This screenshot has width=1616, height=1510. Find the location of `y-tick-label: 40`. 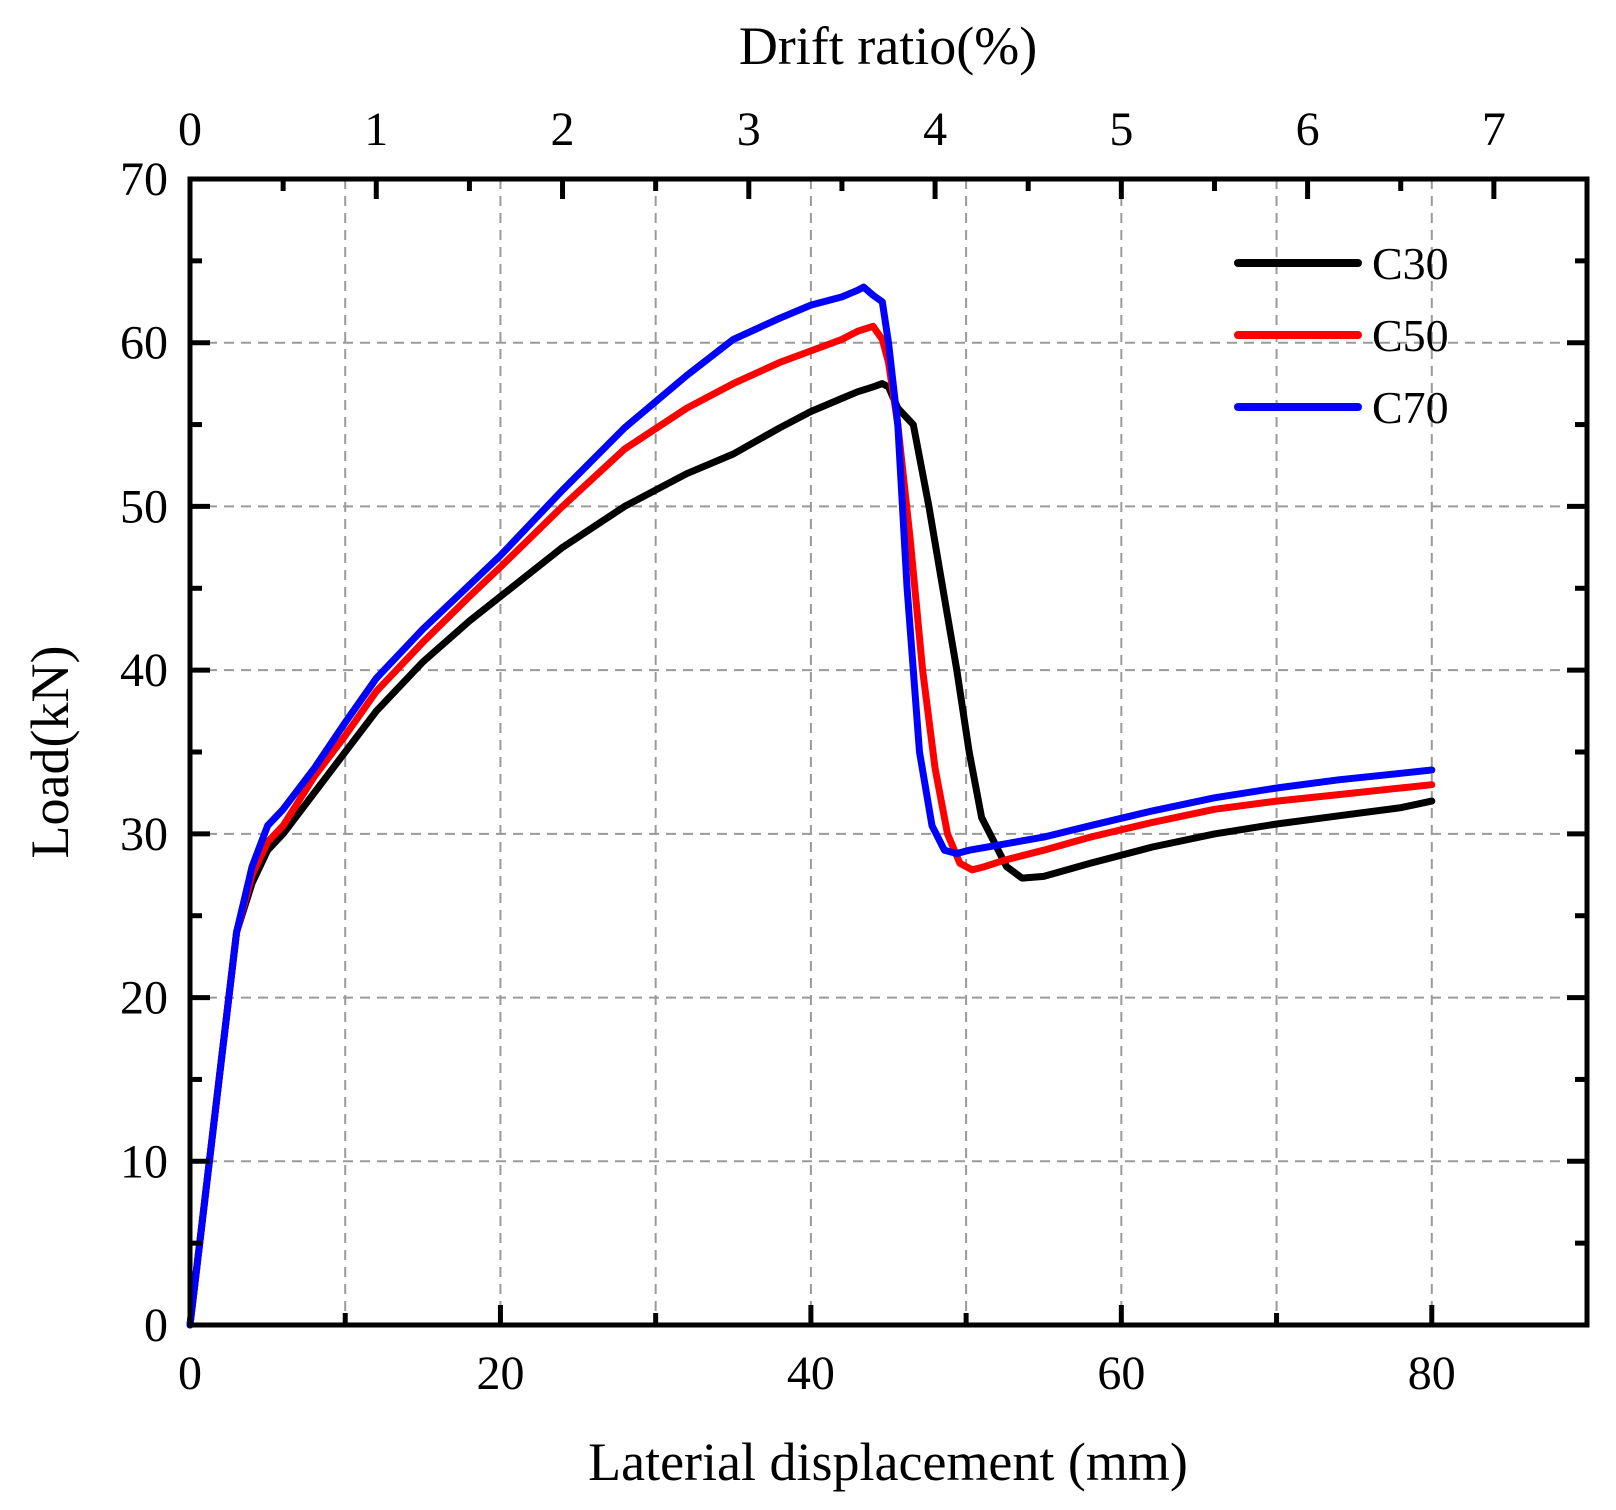

y-tick-label: 40 is located at coordinates (144, 670).